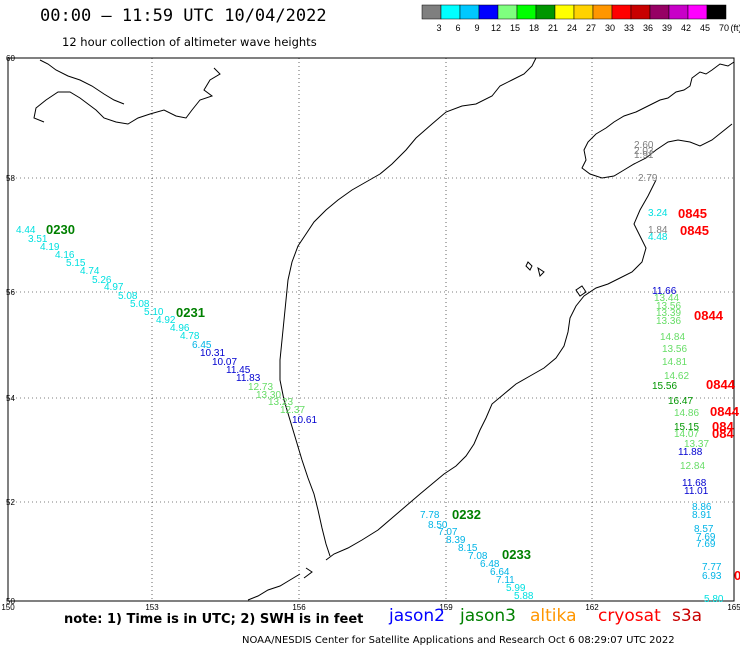  Describe the element at coordinates (668, 313) in the screenshot. I see `swh-value-c: 13.39` at that location.